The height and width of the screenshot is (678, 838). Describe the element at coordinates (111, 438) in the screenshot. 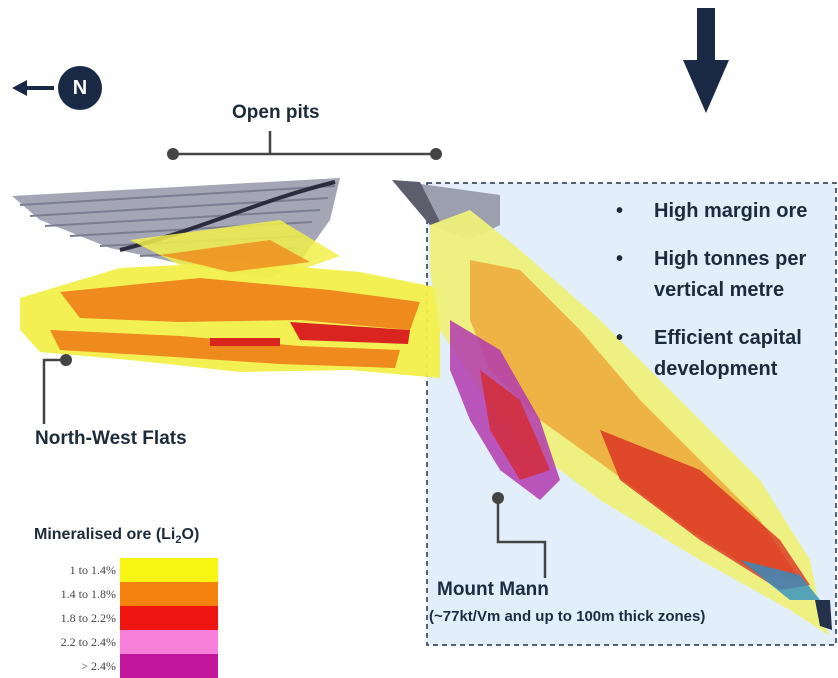

I see `north-west-flats-label: North-West Flats` at that location.